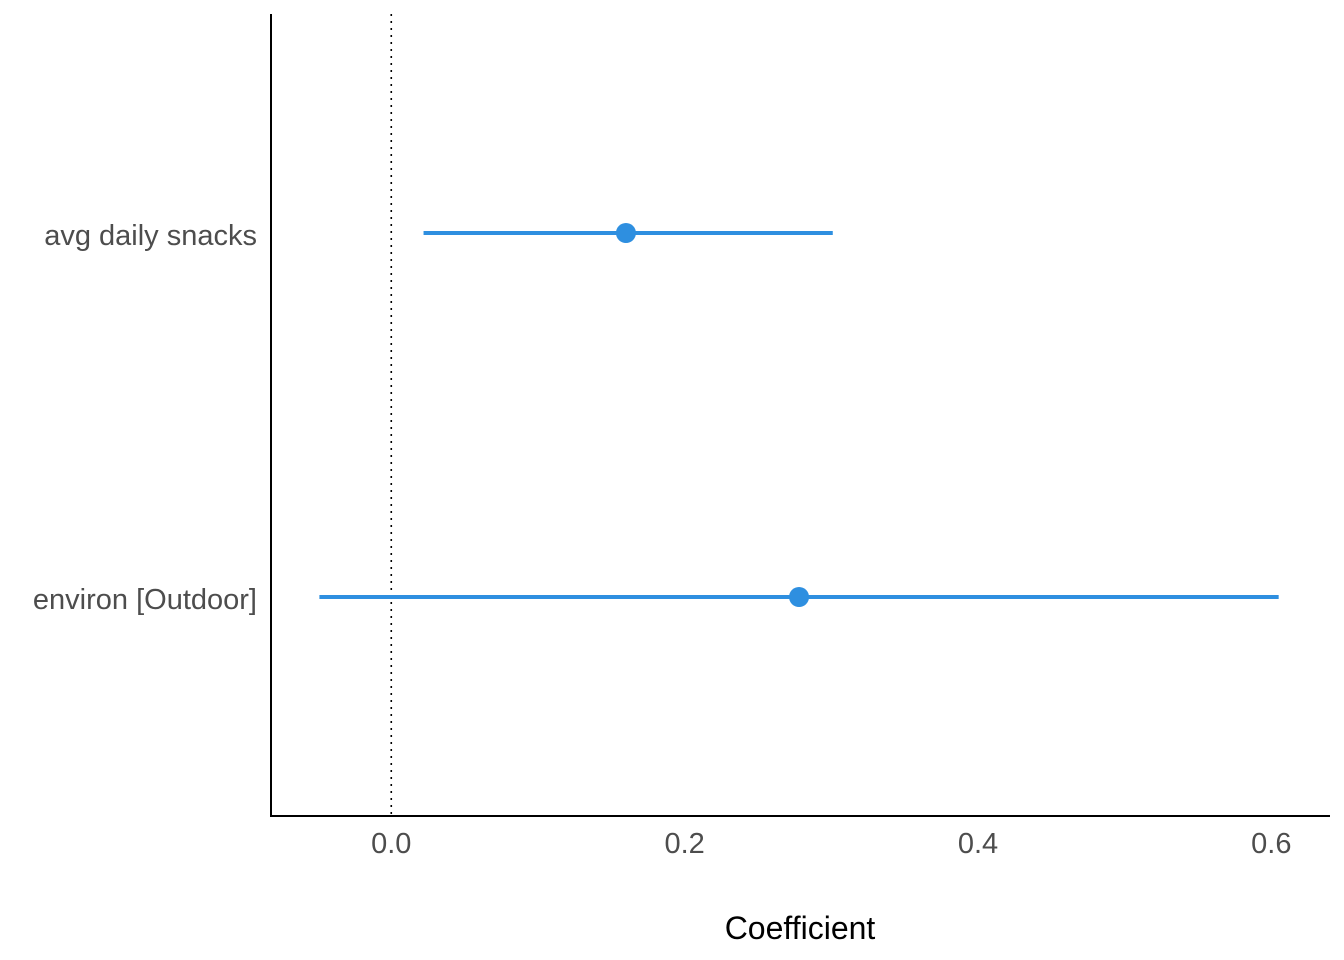 The width and height of the screenshot is (1344, 960). What do you see at coordinates (145, 600) in the screenshot?
I see `term-label: environ [Outdoor]` at bounding box center [145, 600].